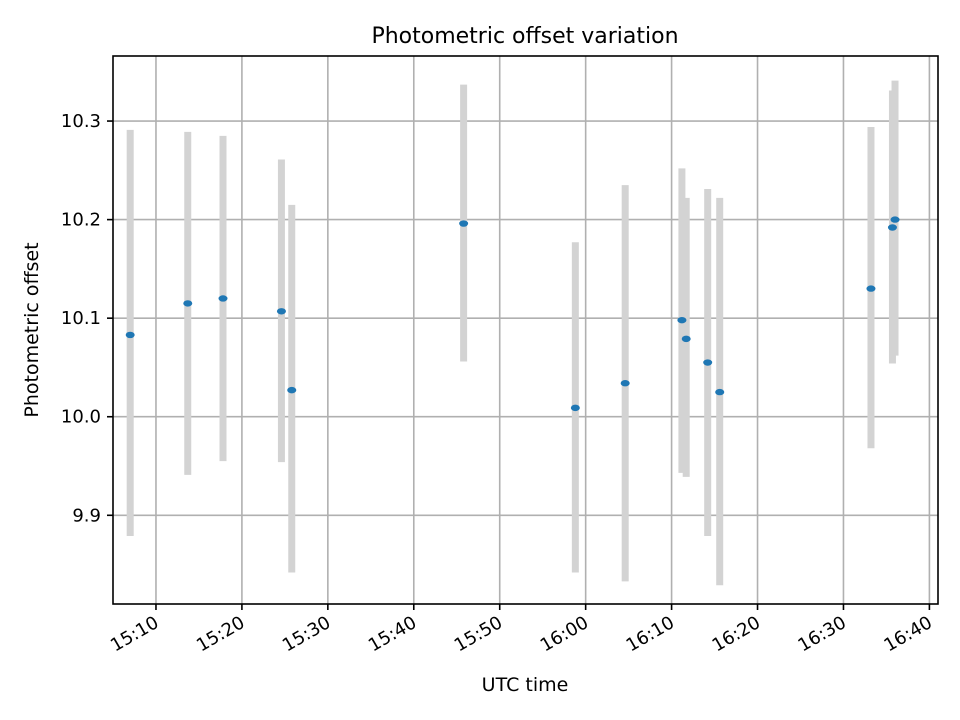 This screenshot has height=720, width=960. I want to click on x-tick-label: 16:20, so click(736, 634).